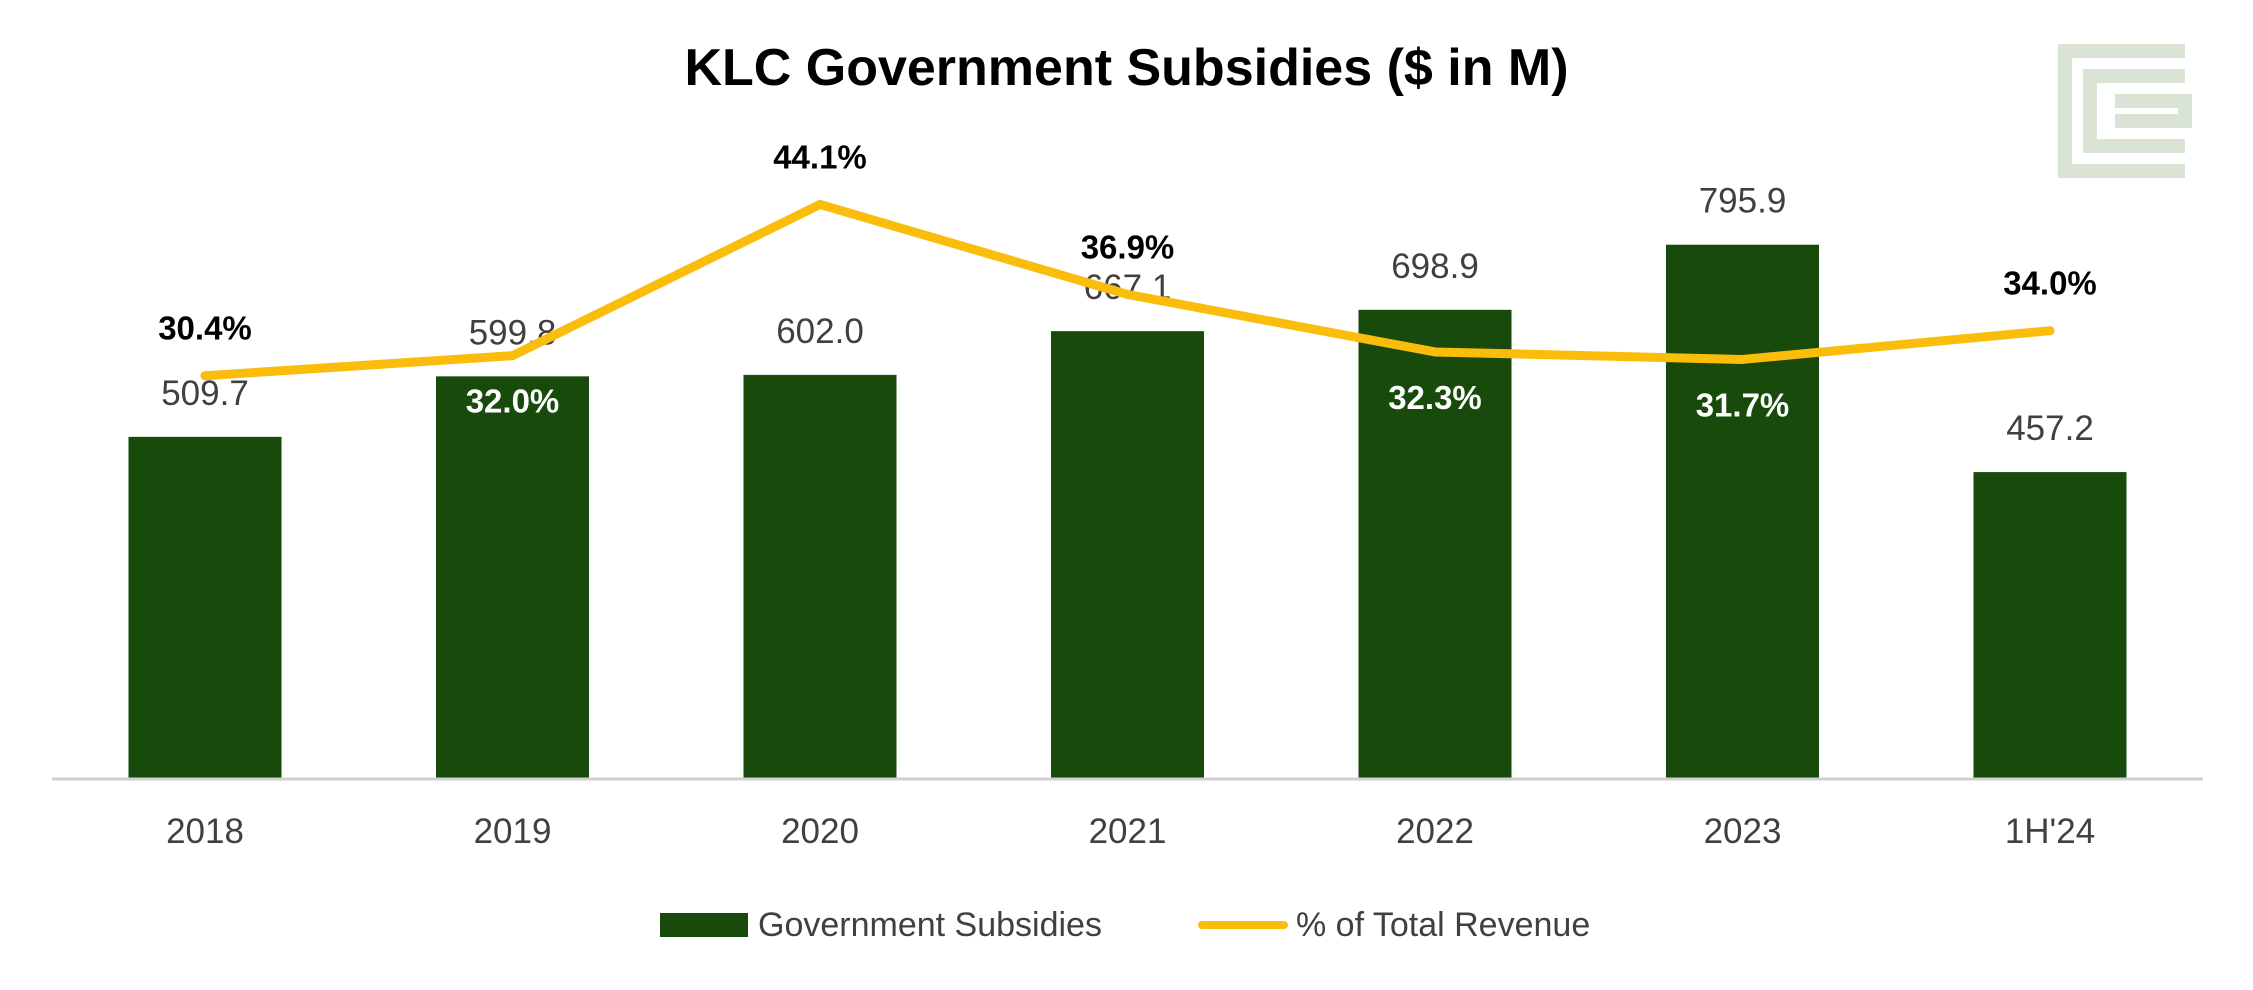 The image size is (2253, 990). I want to click on line-value-label: 44.1%, so click(820, 156).